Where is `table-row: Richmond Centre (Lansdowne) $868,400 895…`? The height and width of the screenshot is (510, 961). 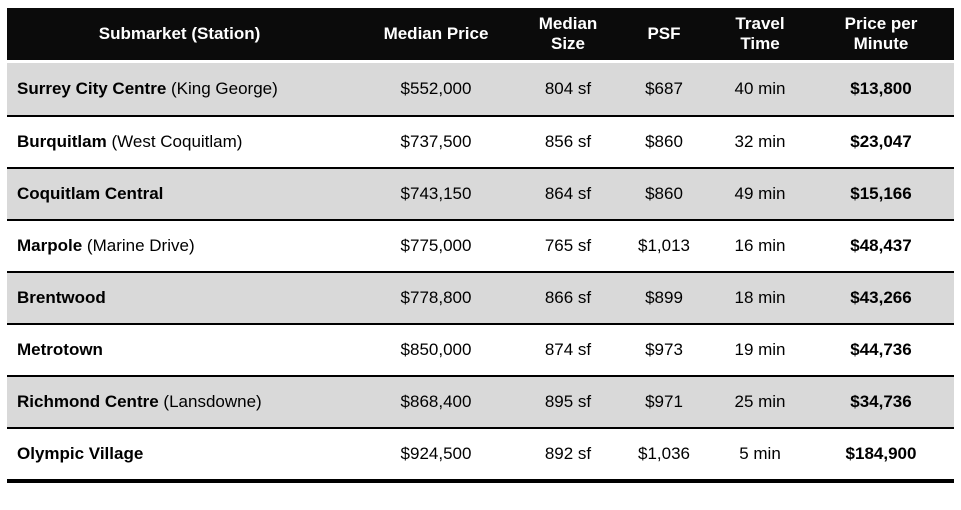 table-row: Richmond Centre (Lansdowne) $868,400 895… is located at coordinates (480, 401).